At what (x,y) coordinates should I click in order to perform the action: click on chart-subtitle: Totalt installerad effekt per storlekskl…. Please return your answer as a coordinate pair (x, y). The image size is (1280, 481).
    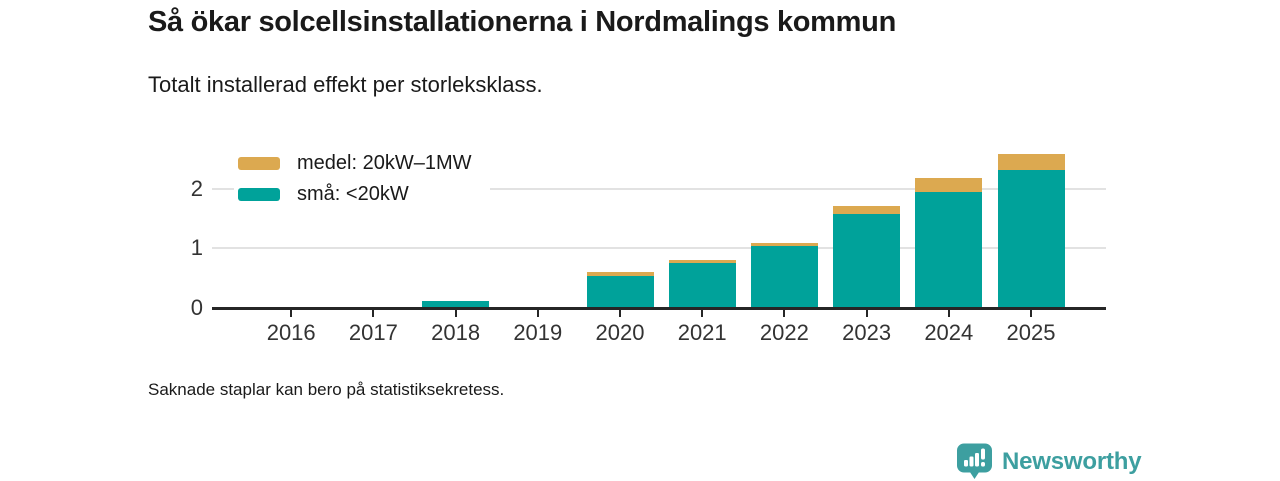
    Looking at the image, I should click on (345, 84).